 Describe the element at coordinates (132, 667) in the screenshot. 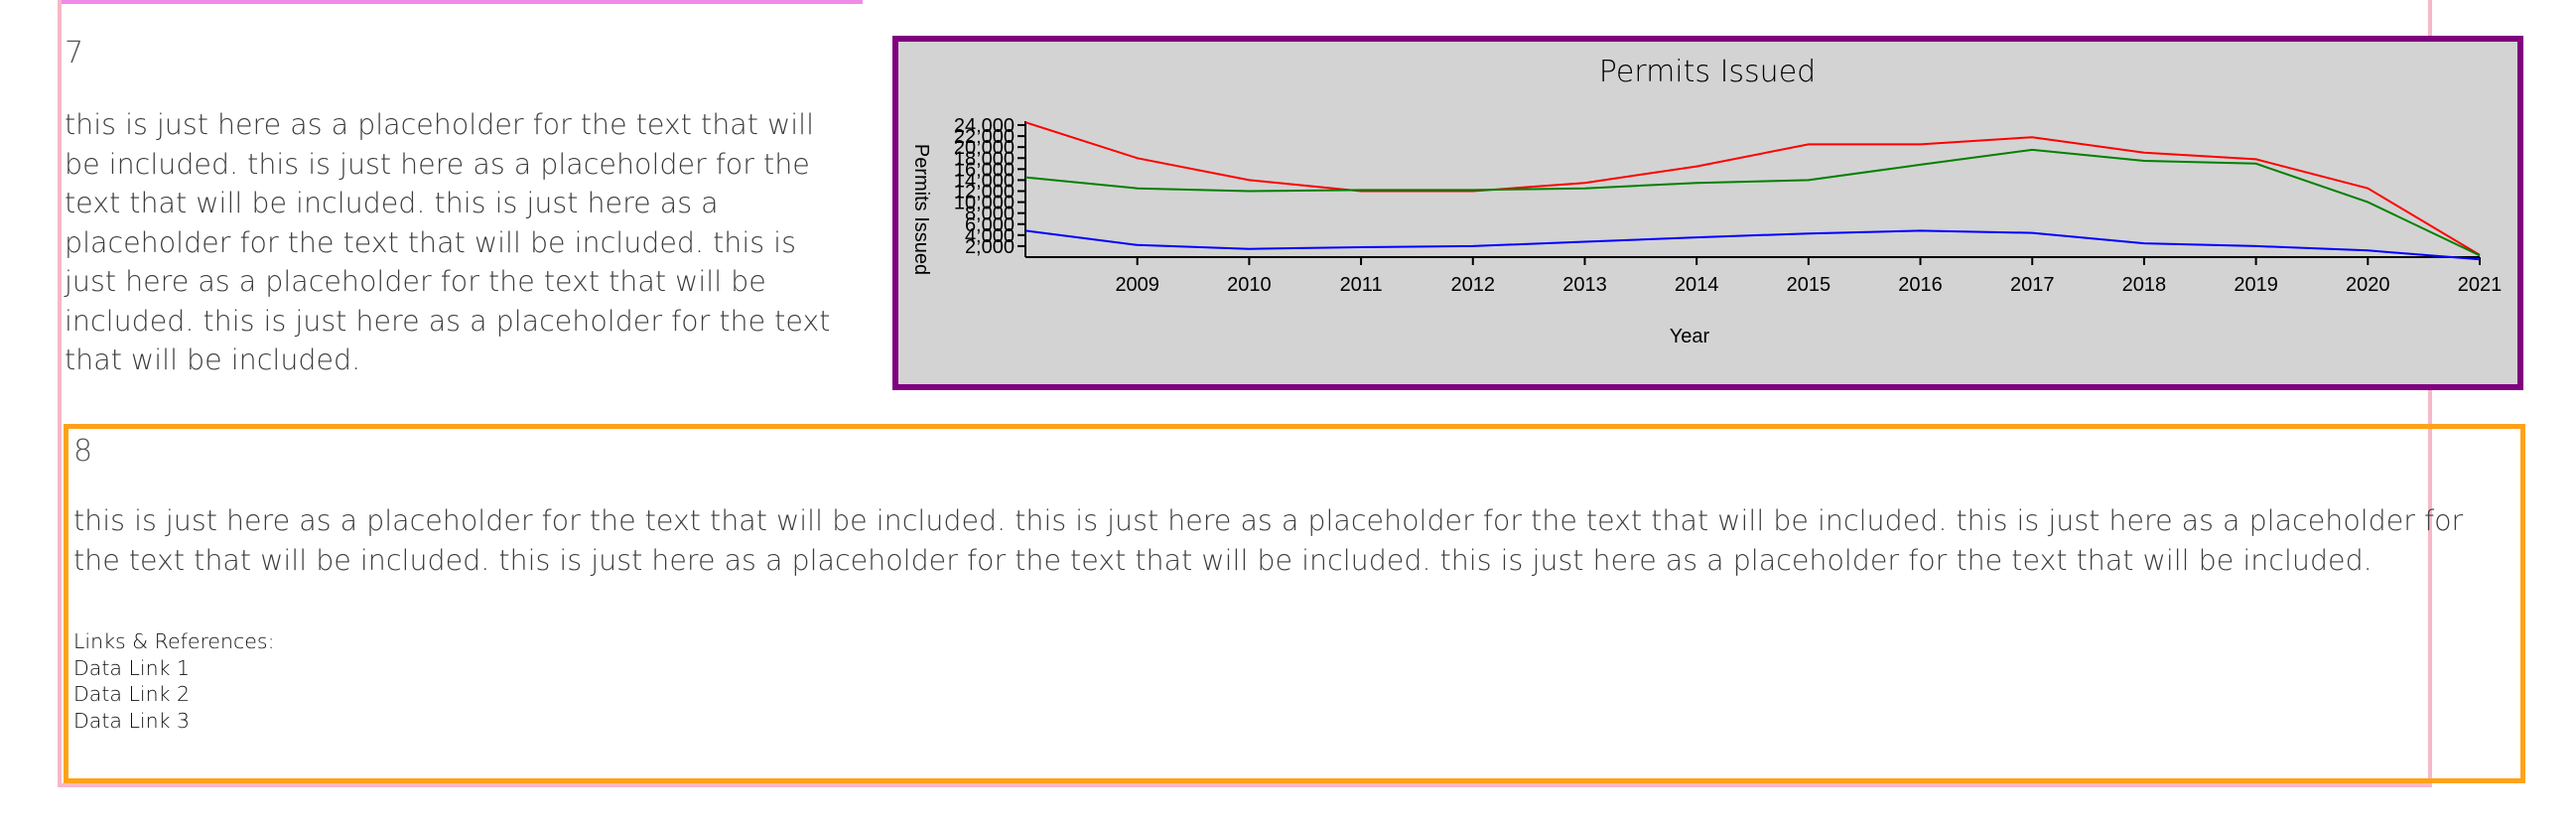

I see `data-link-1: Data Link 1` at that location.